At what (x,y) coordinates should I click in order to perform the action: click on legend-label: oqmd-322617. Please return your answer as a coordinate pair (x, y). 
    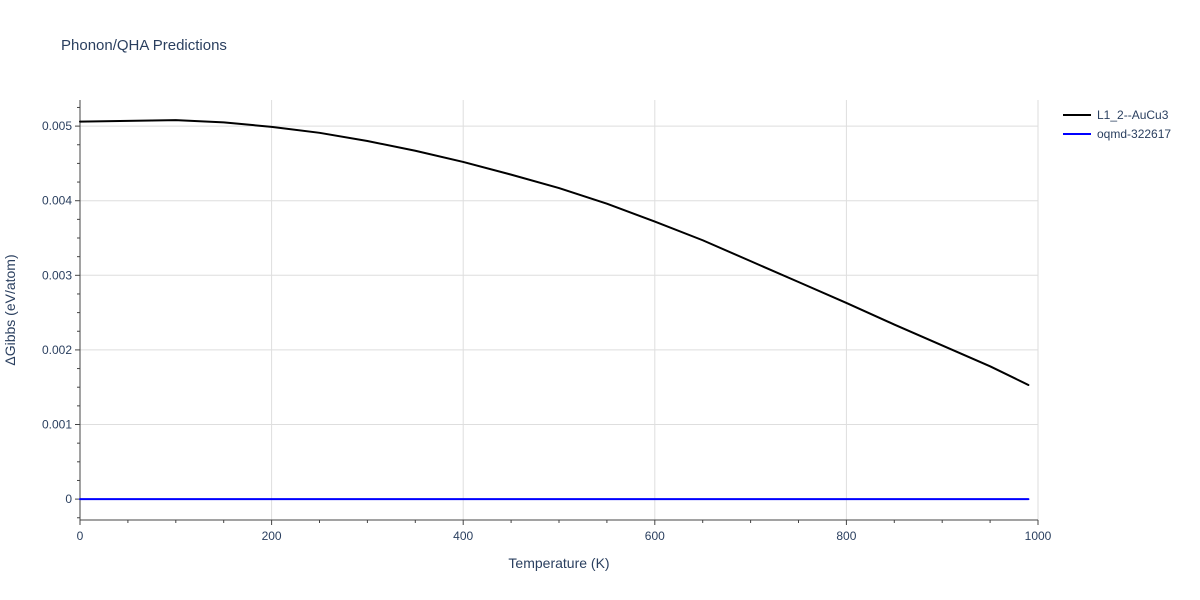
    Looking at the image, I should click on (1134, 134).